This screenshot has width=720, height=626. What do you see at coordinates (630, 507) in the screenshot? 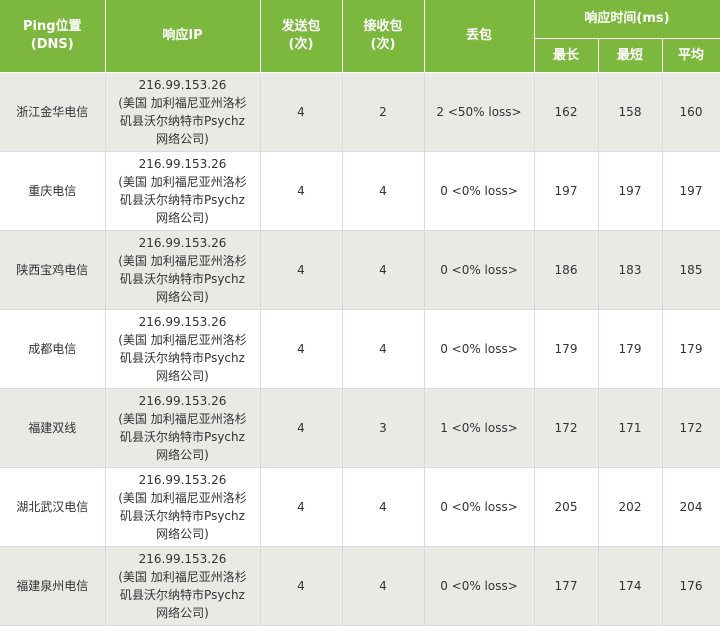
I see `cell-min: 202` at bounding box center [630, 507].